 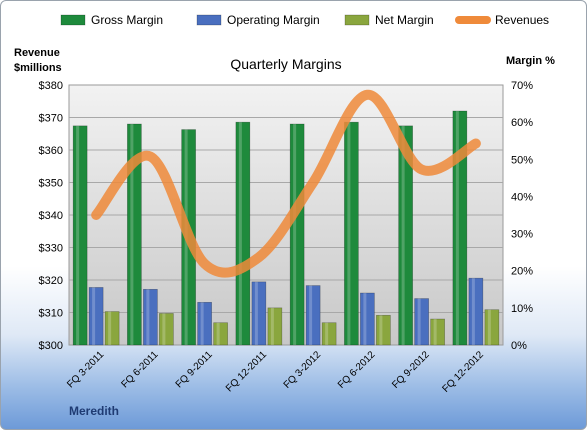 I want to click on chart-title: Quarterly Margins, so click(x=285, y=64).